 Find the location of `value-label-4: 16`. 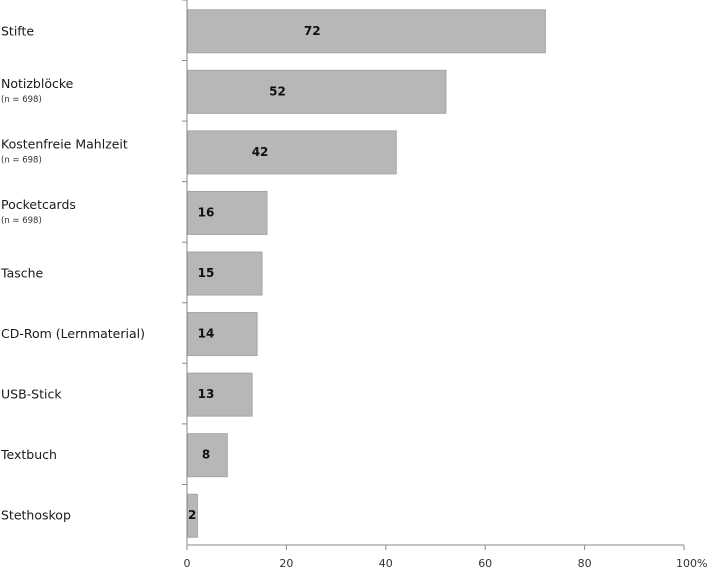

value-label-4: 16 is located at coordinates (206, 212).